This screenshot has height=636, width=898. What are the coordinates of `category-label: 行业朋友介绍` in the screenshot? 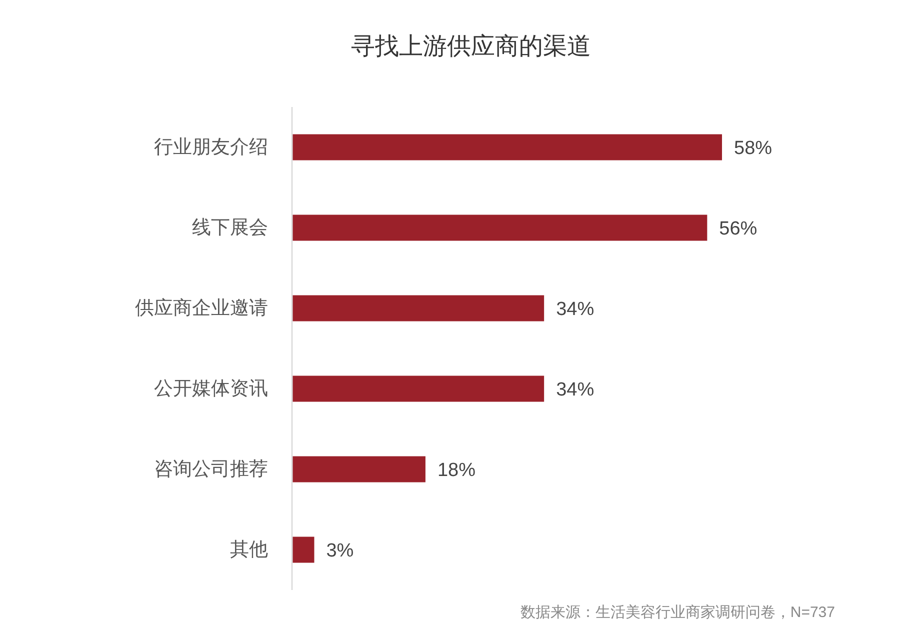 It's located at (211, 147).